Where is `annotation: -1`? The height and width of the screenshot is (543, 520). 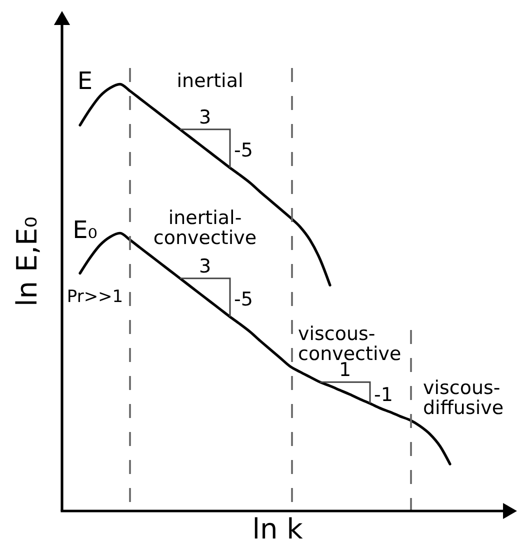 annotation: -1 is located at coordinates (383, 395).